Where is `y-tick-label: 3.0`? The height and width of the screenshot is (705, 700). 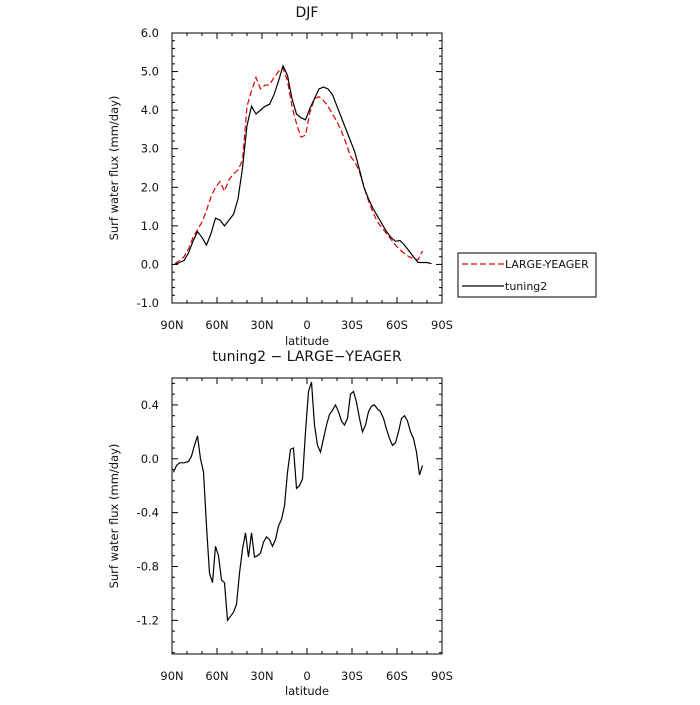
y-tick-label: 3.0 is located at coordinates (150, 149).